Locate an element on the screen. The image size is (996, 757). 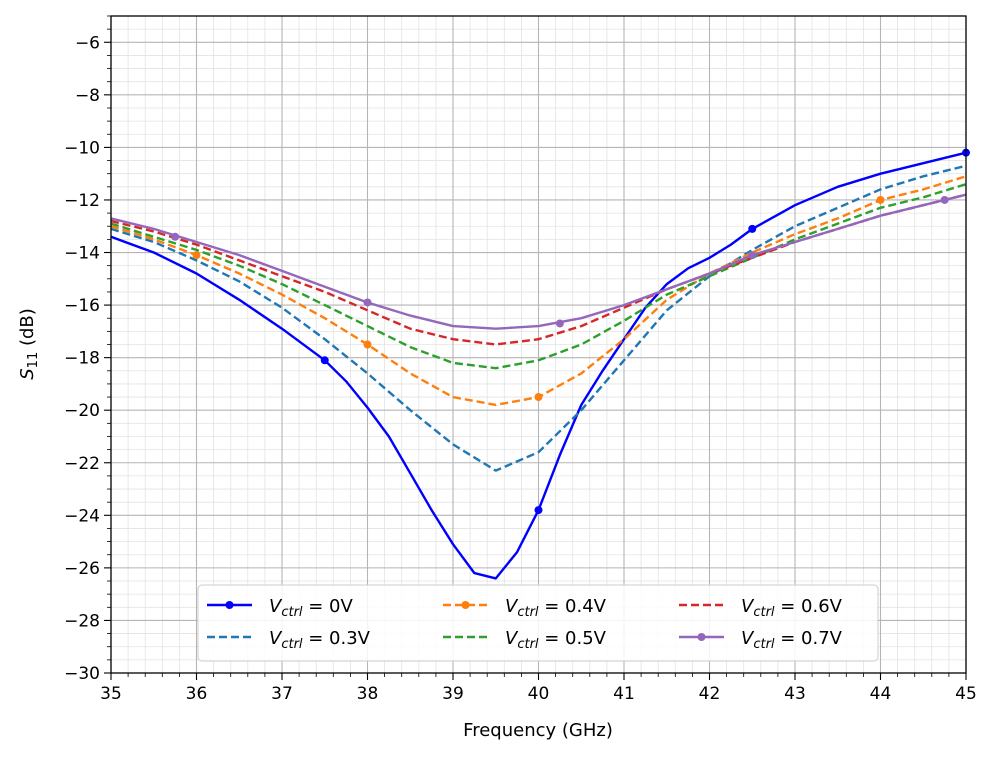
x-tick-label: 39 is located at coordinates (453, 694).